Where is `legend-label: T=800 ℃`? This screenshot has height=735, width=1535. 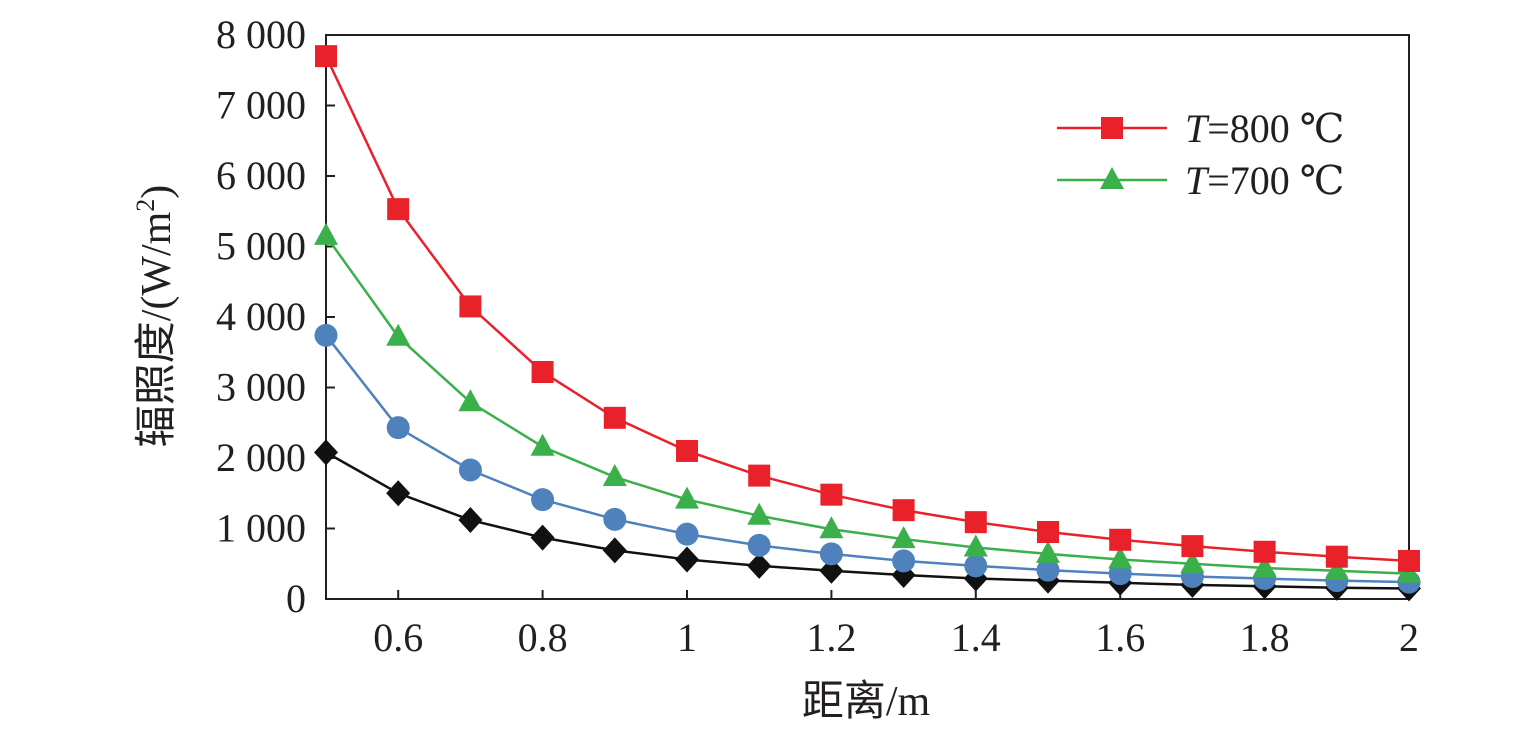 legend-label: T=800 ℃ is located at coordinates (1265, 128).